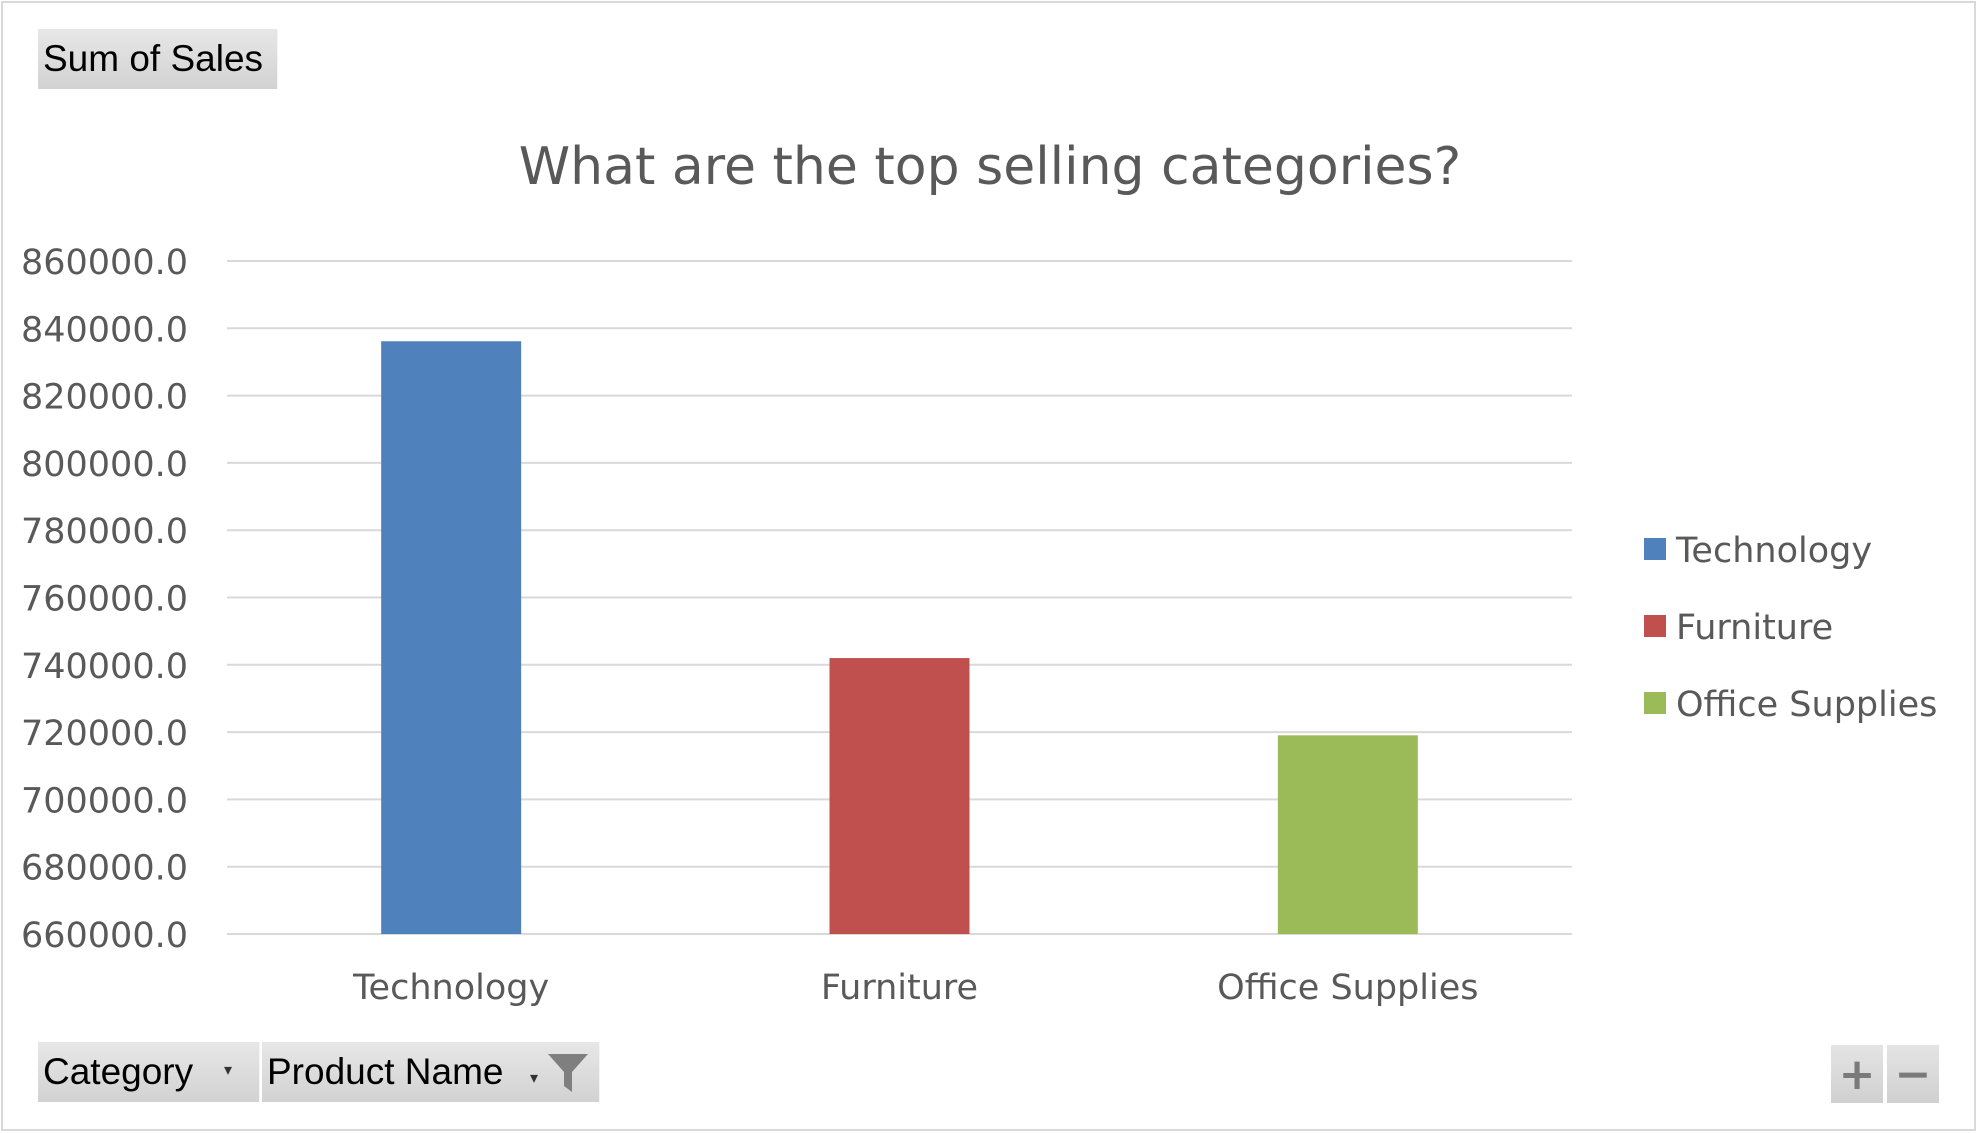 The image size is (1979, 1134). Describe the element at coordinates (104, 532) in the screenshot. I see `y-tick-label: 780000.0` at that location.